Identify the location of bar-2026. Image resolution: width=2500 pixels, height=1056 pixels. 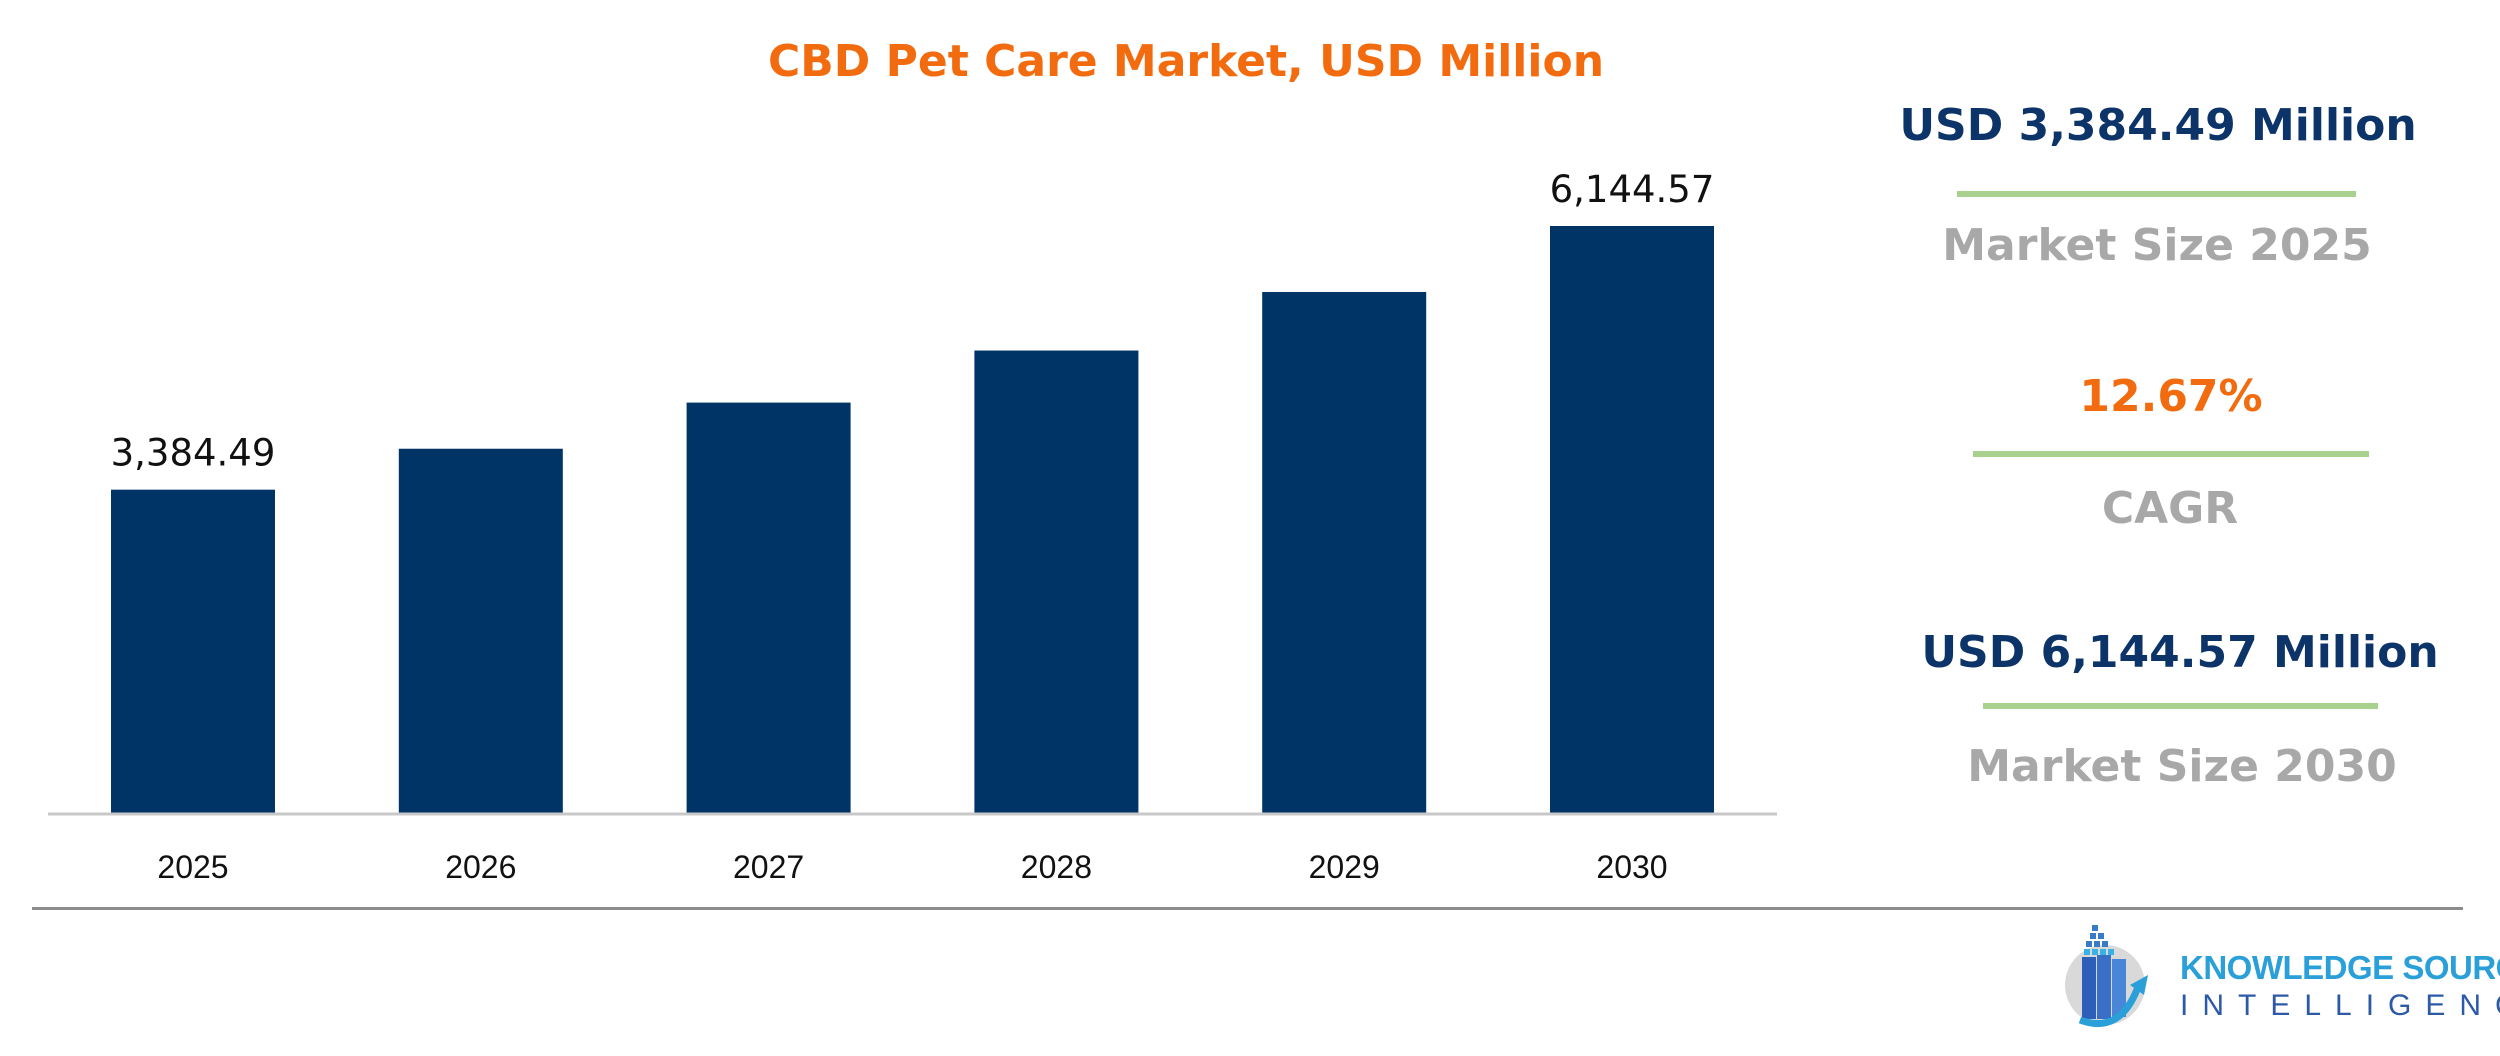
(480, 630).